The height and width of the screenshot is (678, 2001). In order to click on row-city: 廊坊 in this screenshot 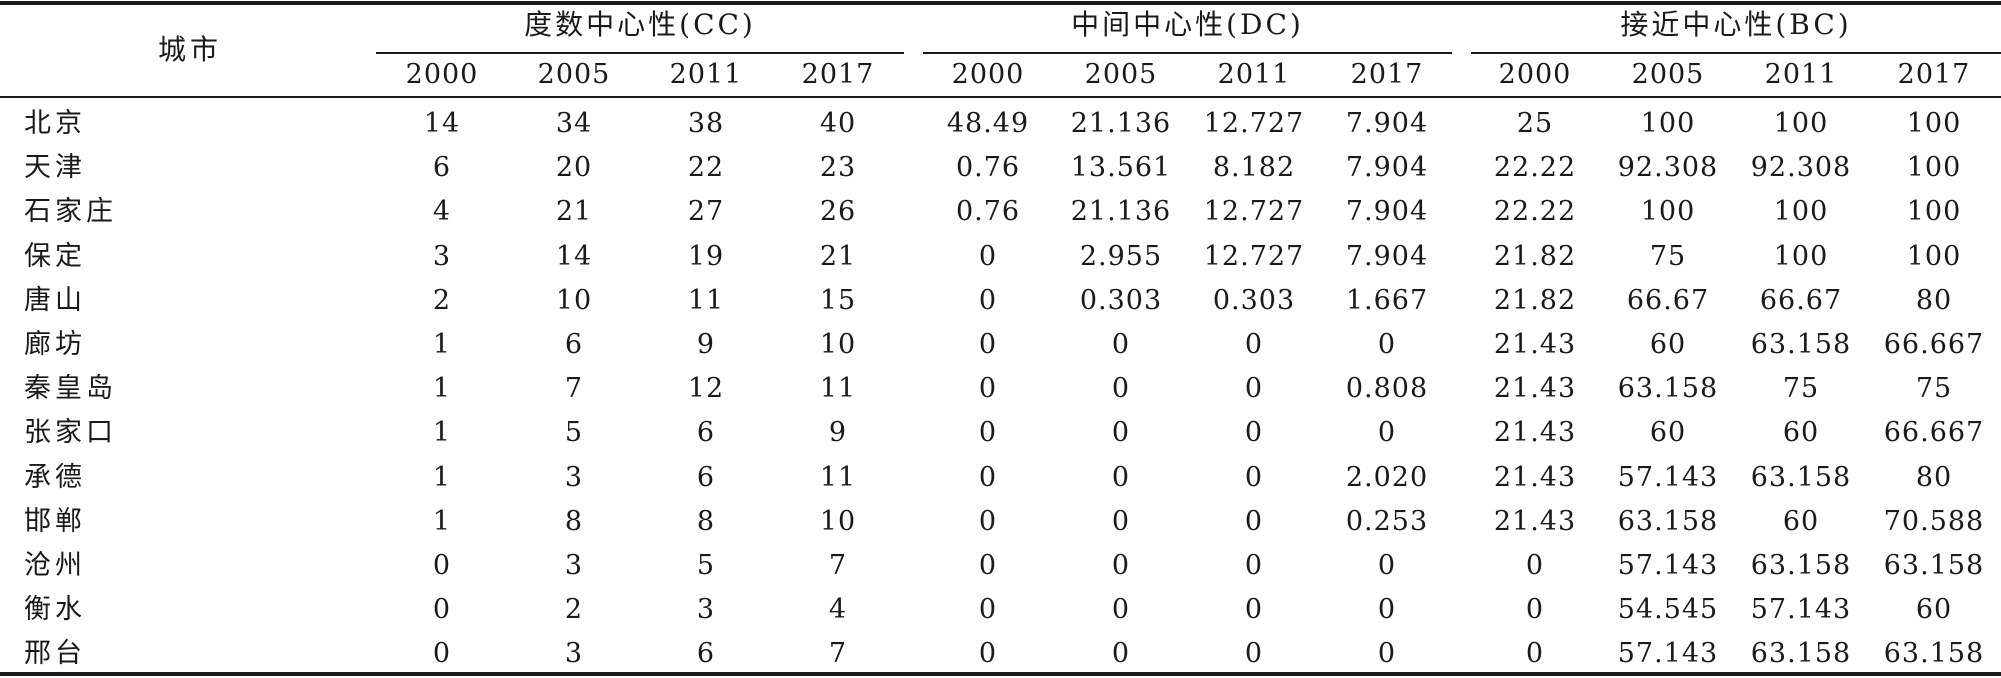, I will do `click(55, 344)`.